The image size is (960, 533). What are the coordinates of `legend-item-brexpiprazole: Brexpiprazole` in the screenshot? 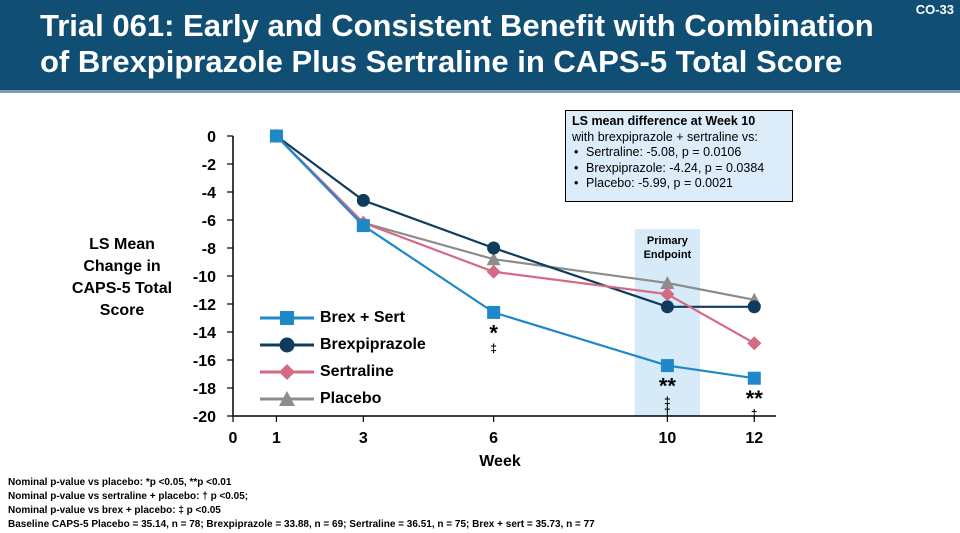 It's located at (358, 346).